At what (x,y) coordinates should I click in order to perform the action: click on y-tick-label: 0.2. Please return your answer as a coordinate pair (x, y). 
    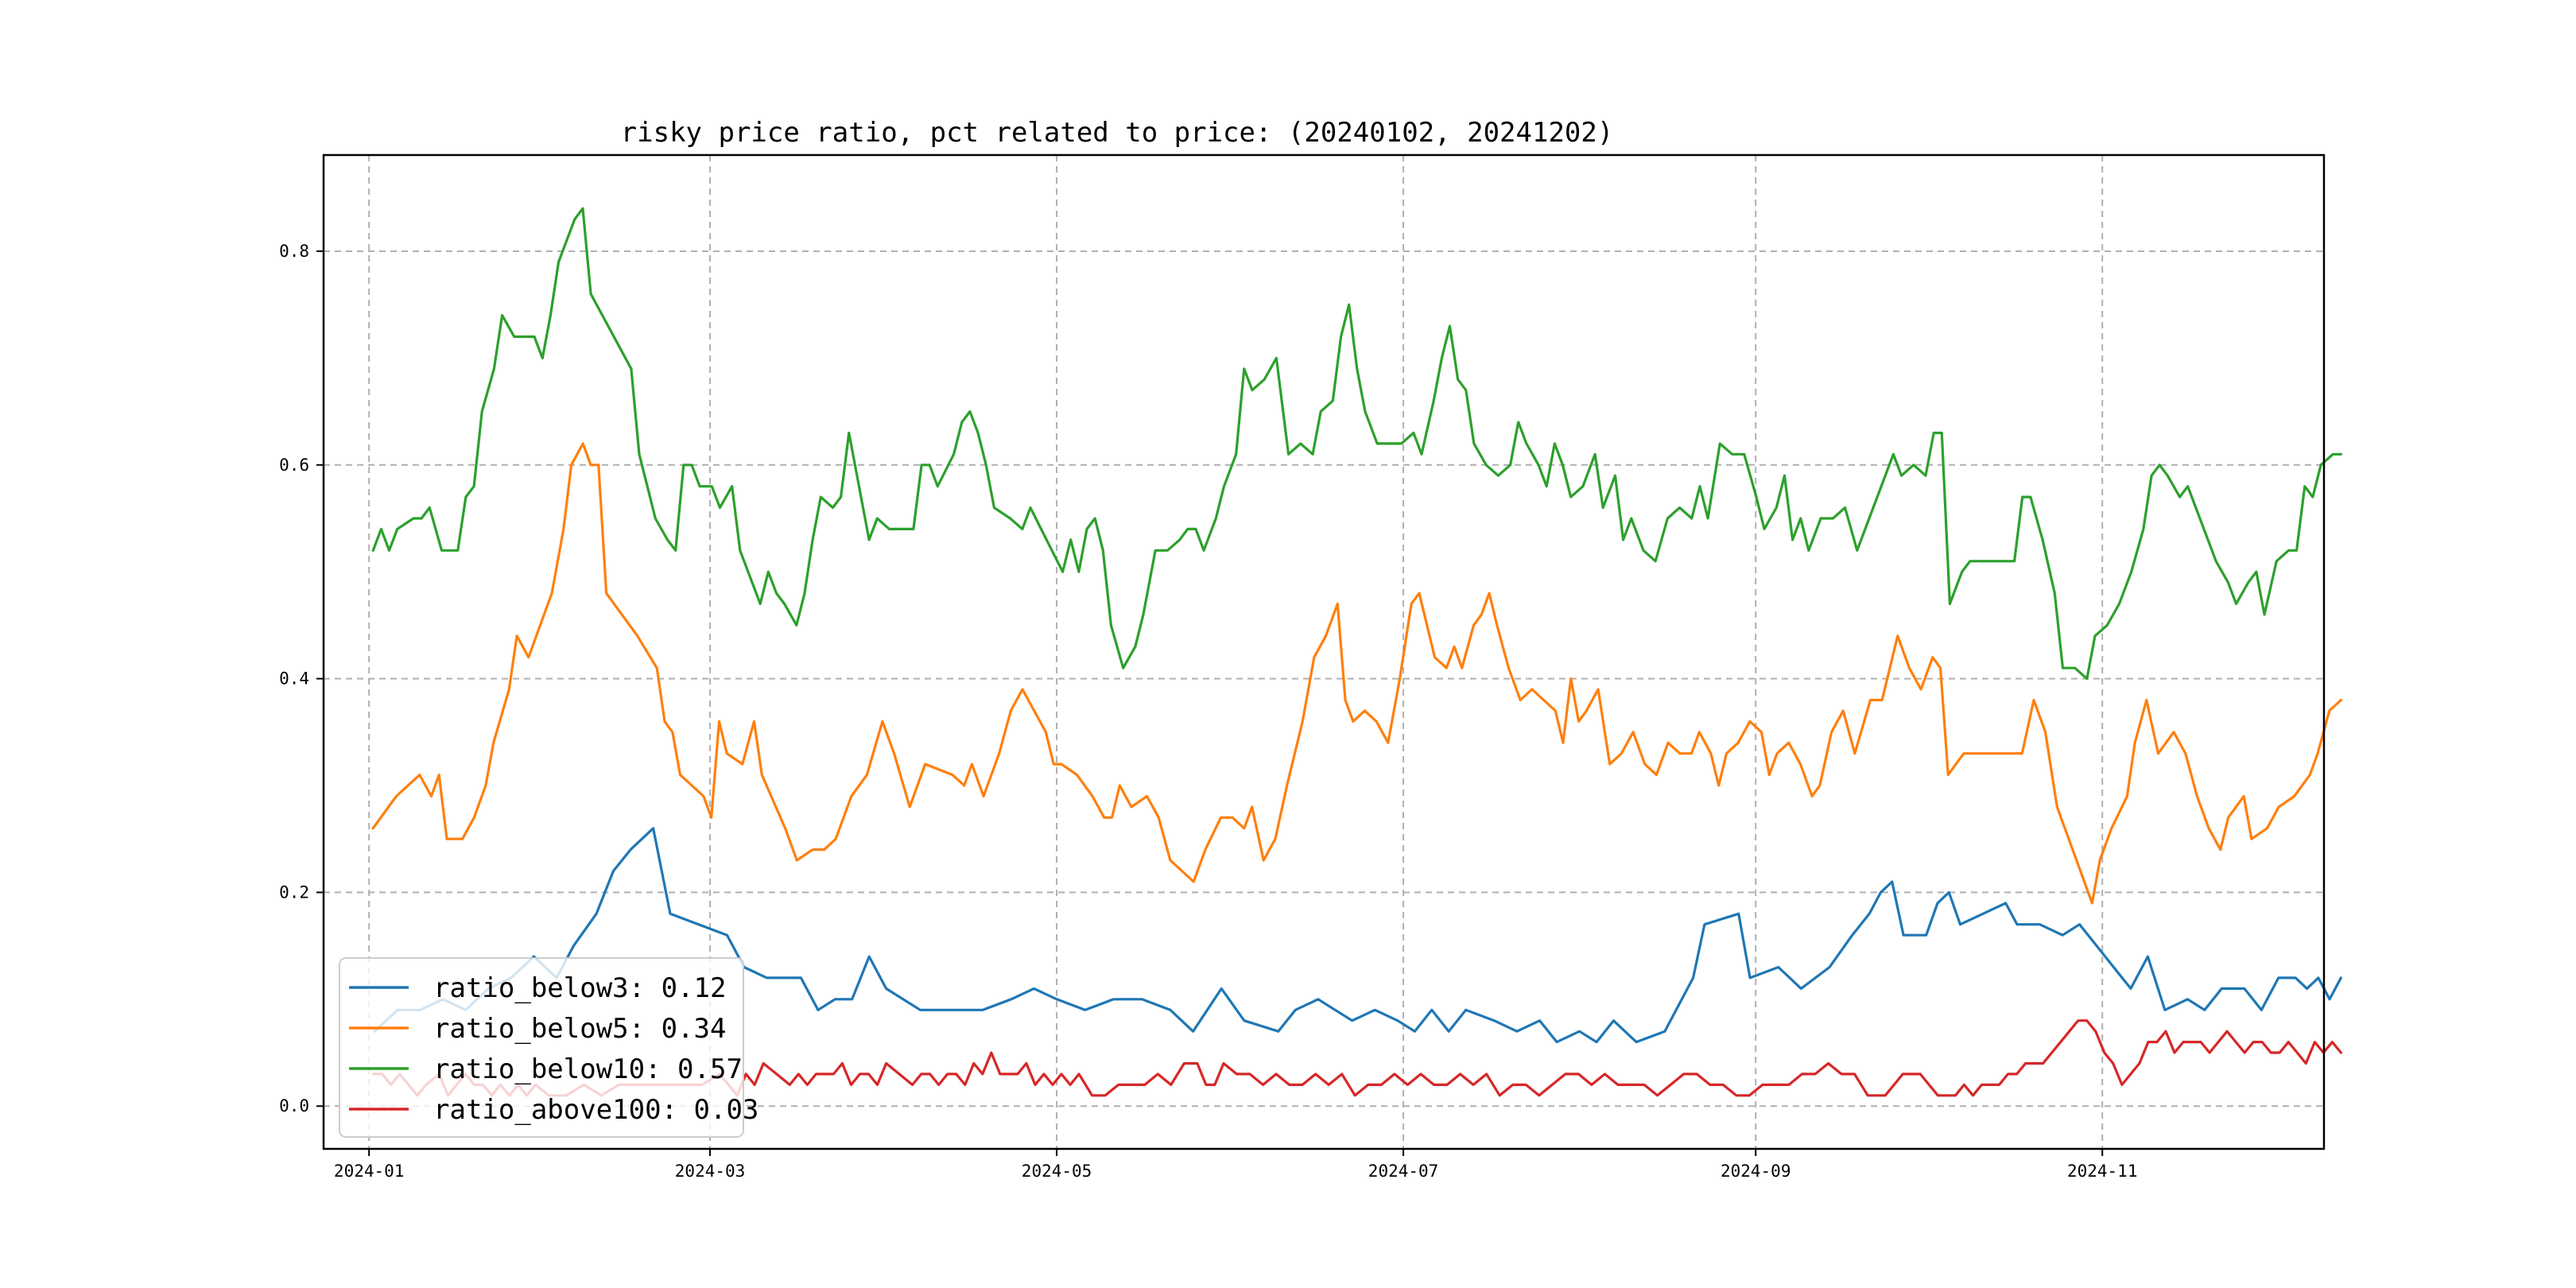
    Looking at the image, I should click on (294, 892).